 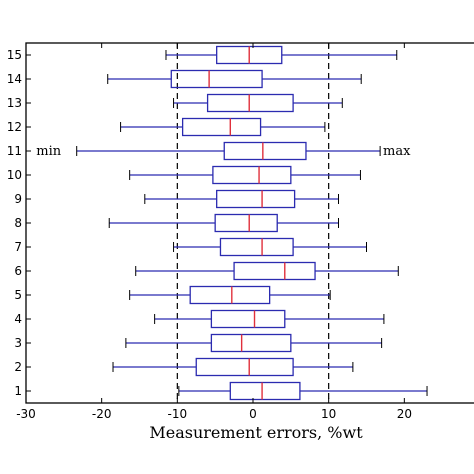 I want to click on x-tick-label: 0, so click(x=253, y=414).